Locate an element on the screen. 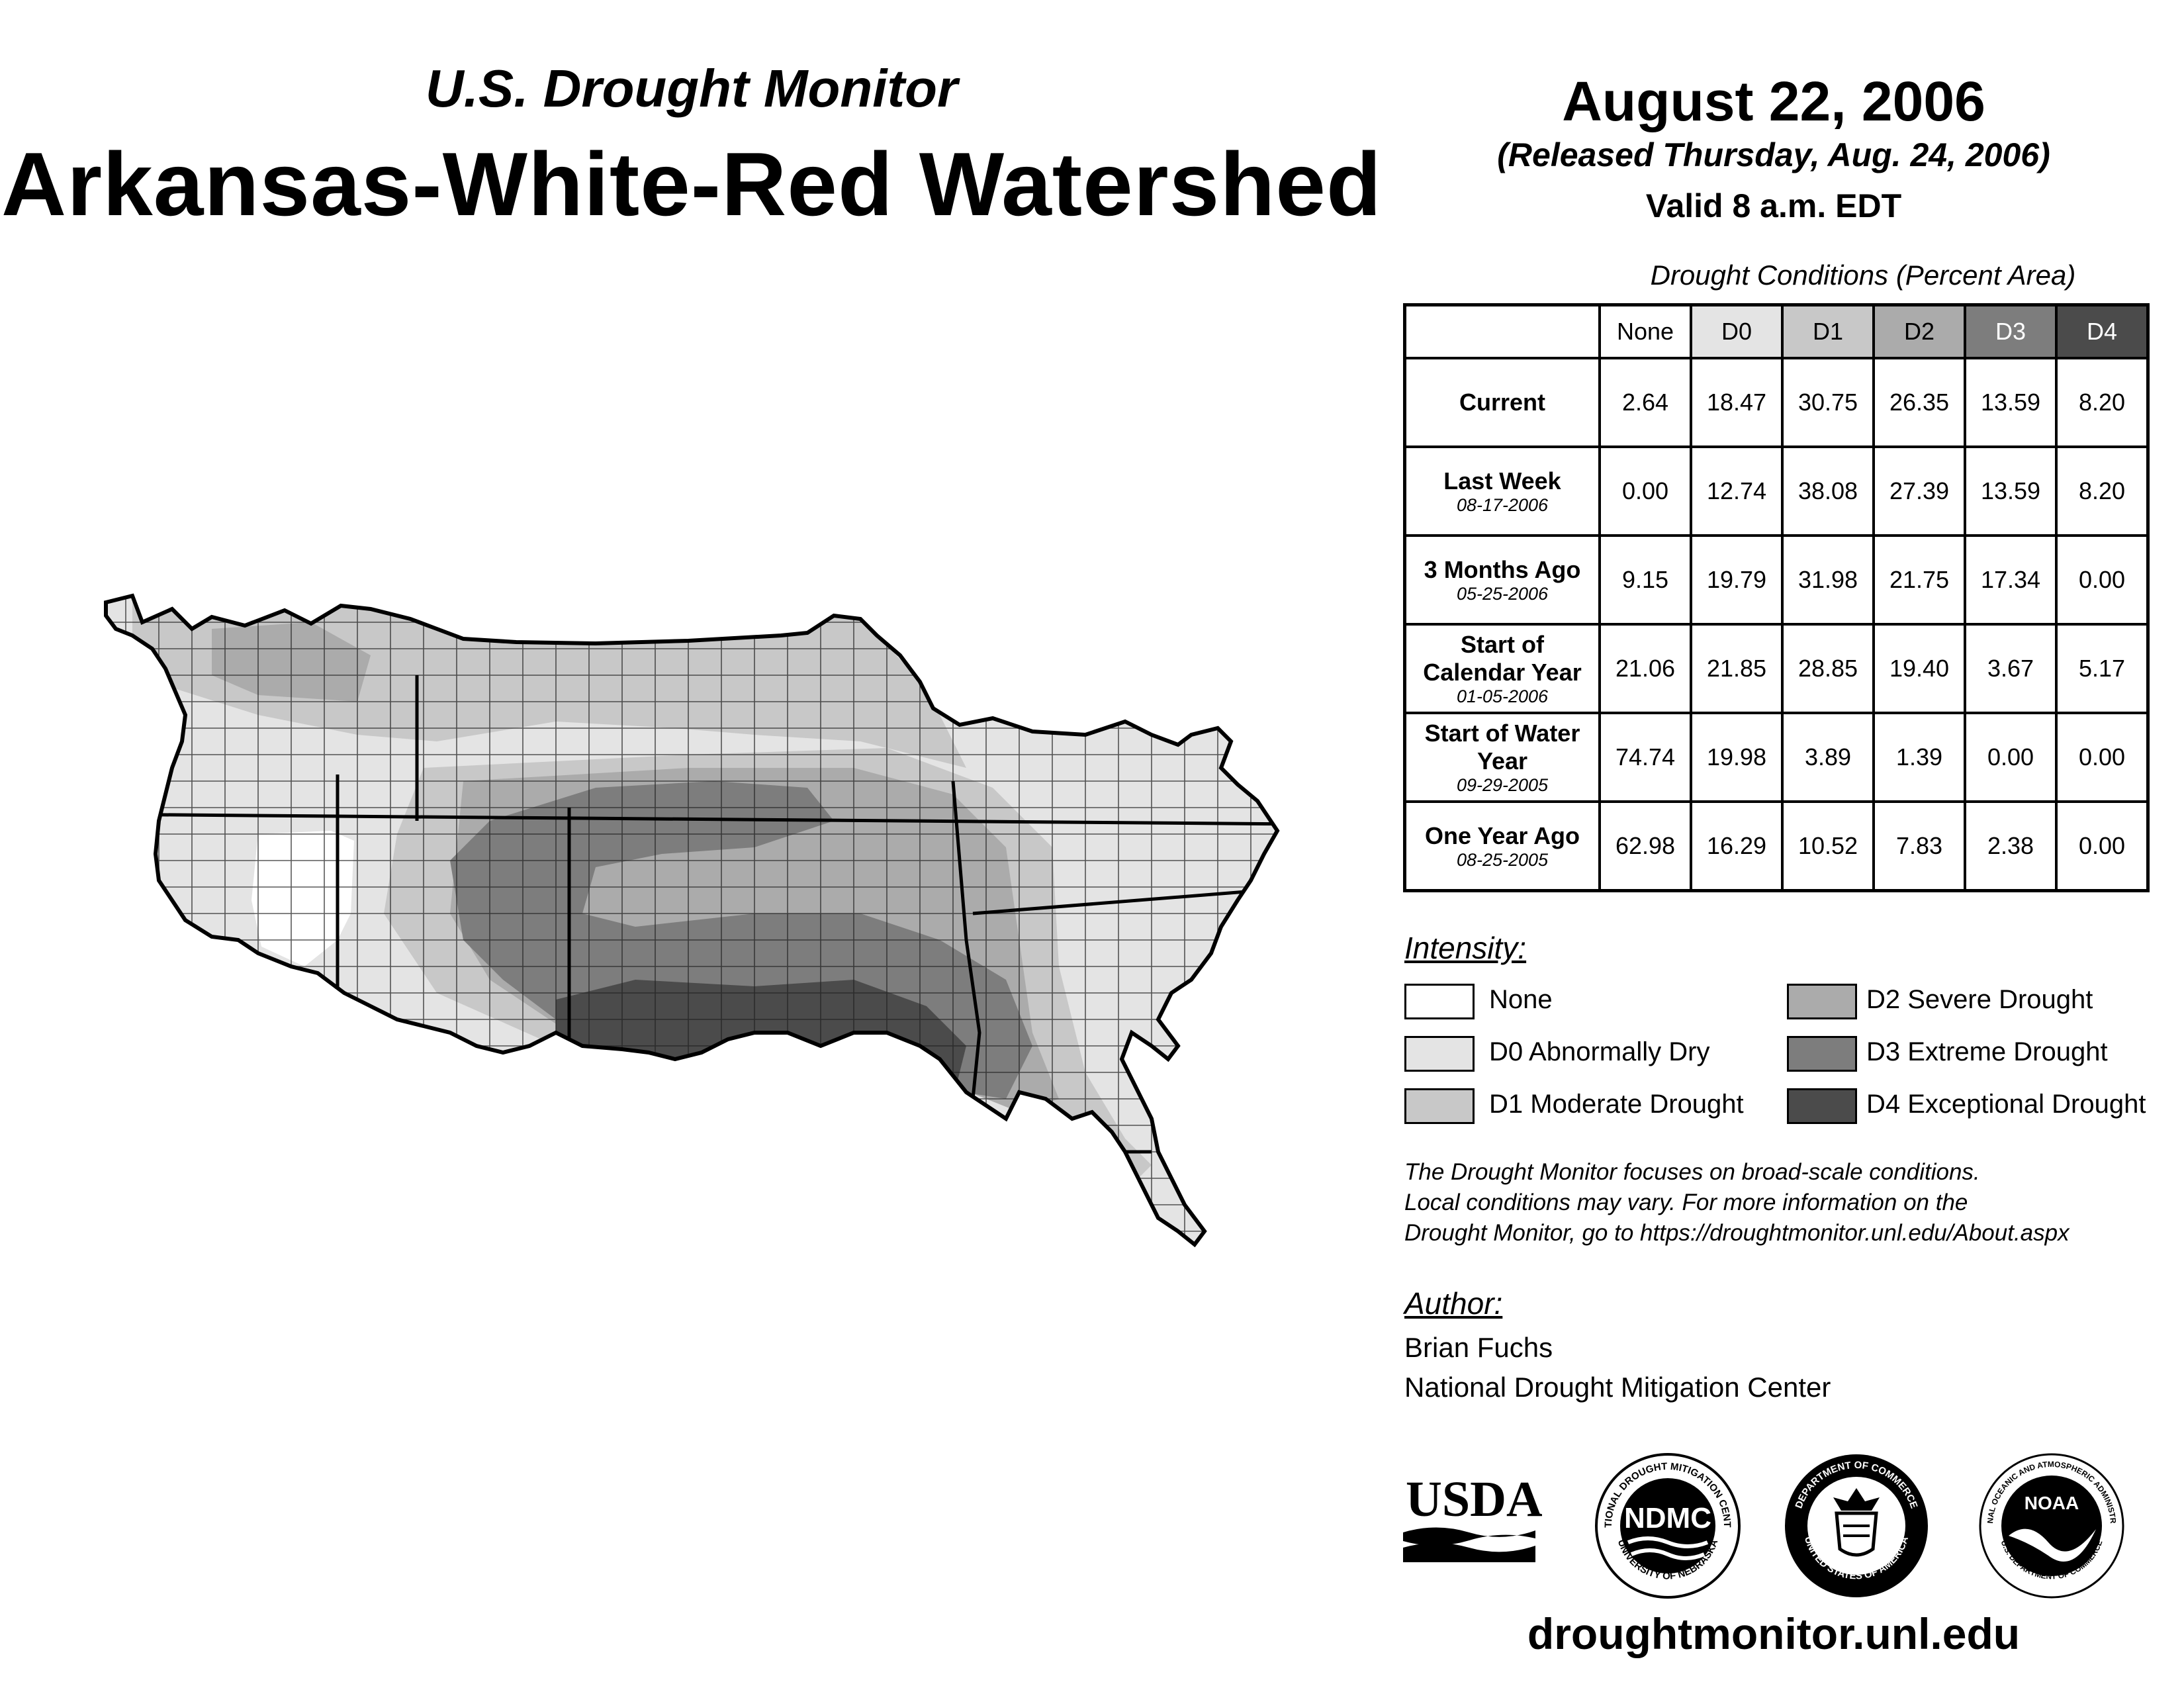 This screenshot has width=2184, height=1688. row-date: 08-17-2006 is located at coordinates (1502, 505).